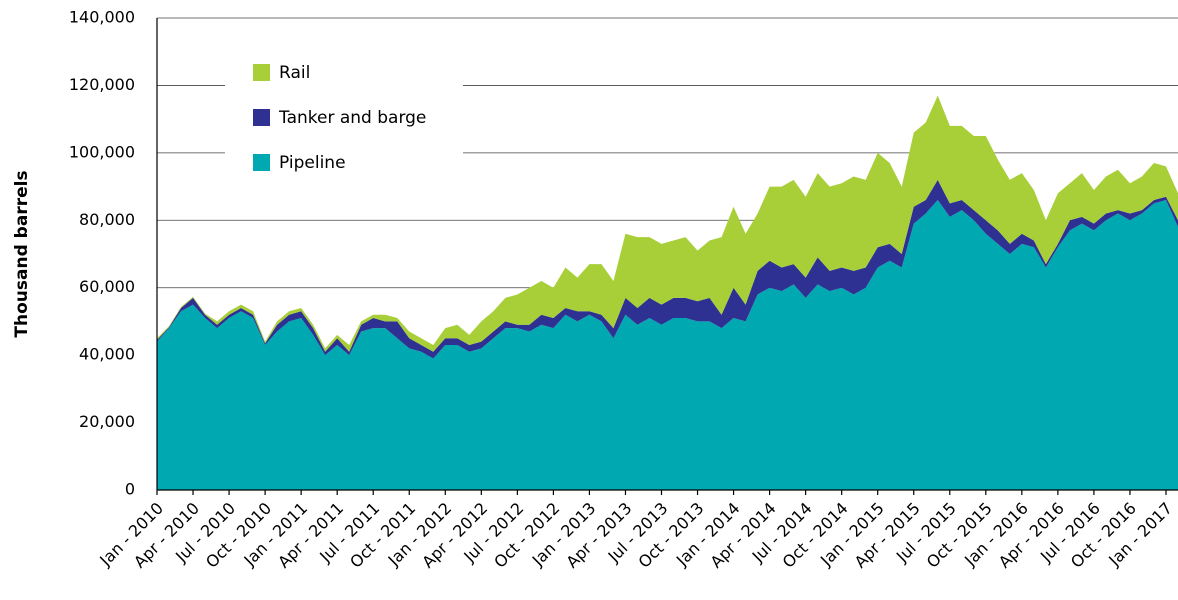 The width and height of the screenshot is (1178, 600). Describe the element at coordinates (102, 17) in the screenshot. I see `y-tick-label: 140,000` at that location.